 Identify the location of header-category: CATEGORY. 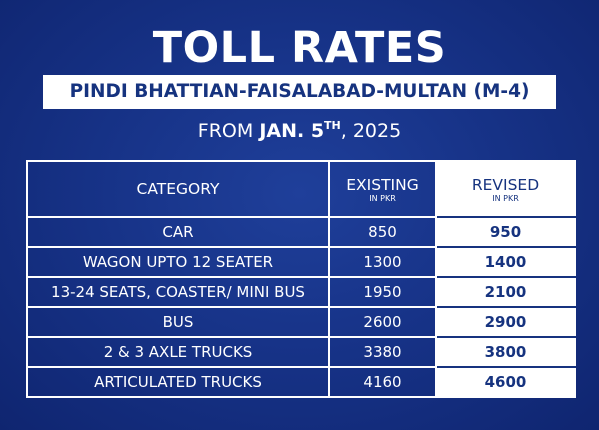
(178, 189).